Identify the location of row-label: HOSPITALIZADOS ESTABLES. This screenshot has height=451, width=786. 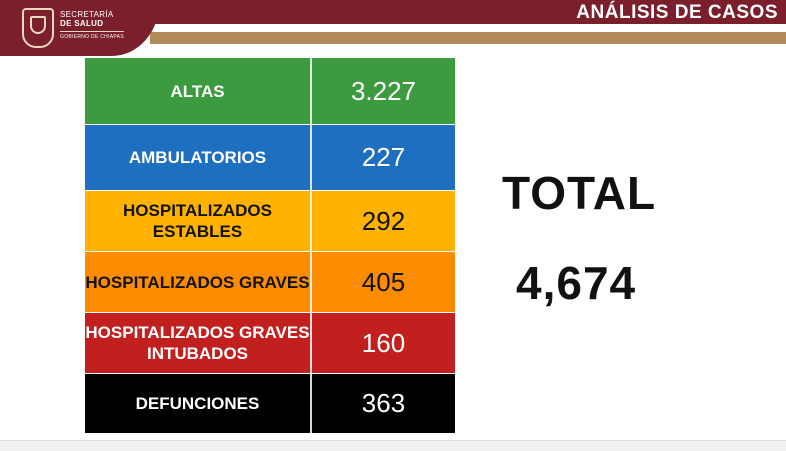
(197, 221).